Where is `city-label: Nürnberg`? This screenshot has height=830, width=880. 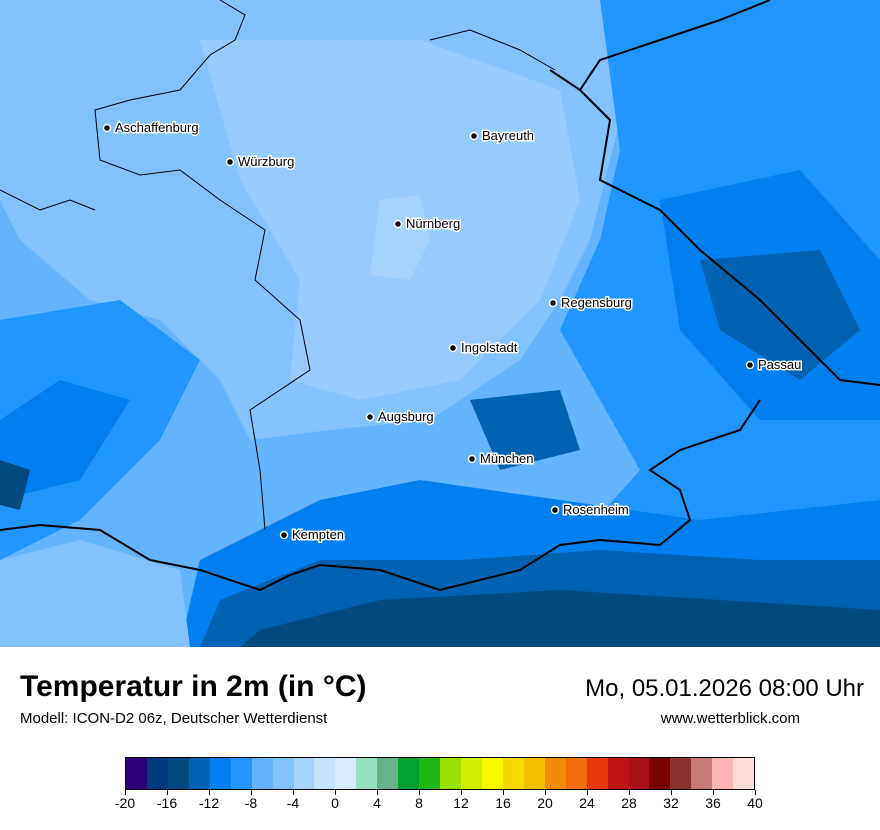
city-label: Nürnberg is located at coordinates (433, 223).